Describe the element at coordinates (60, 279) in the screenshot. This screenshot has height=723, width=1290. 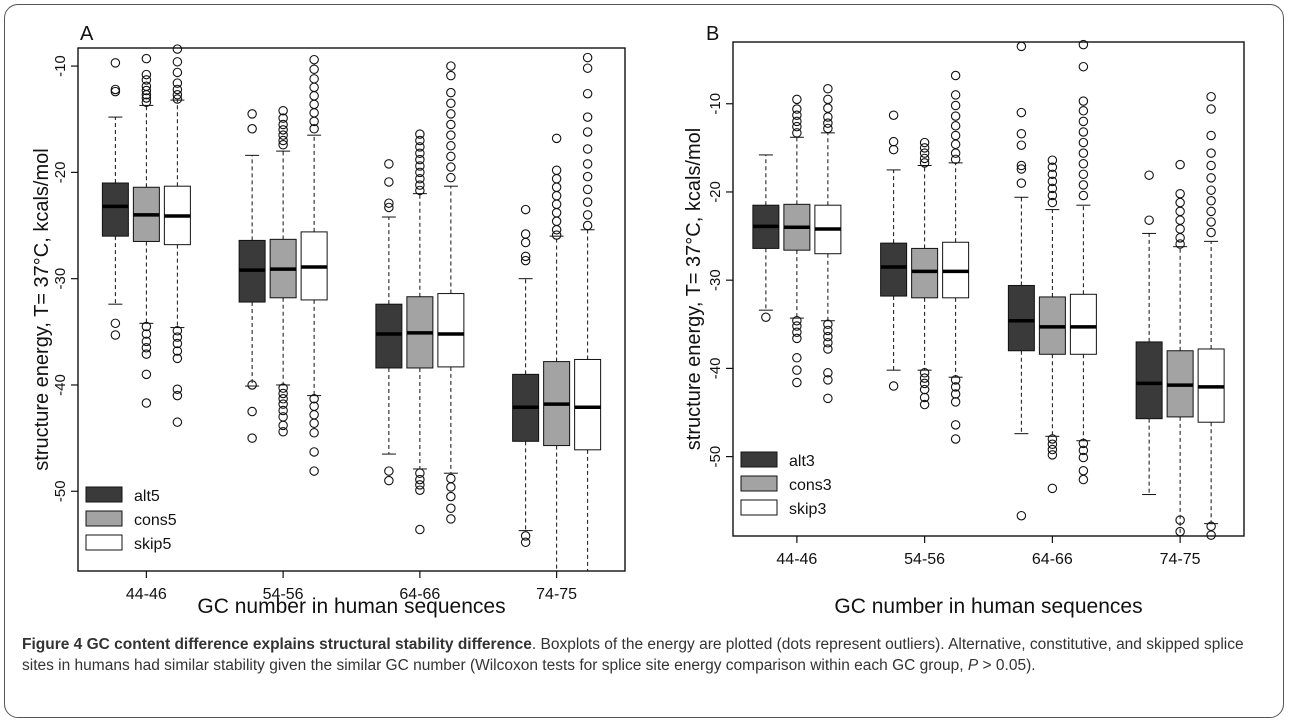
I see `y-tick-label: -30` at that location.